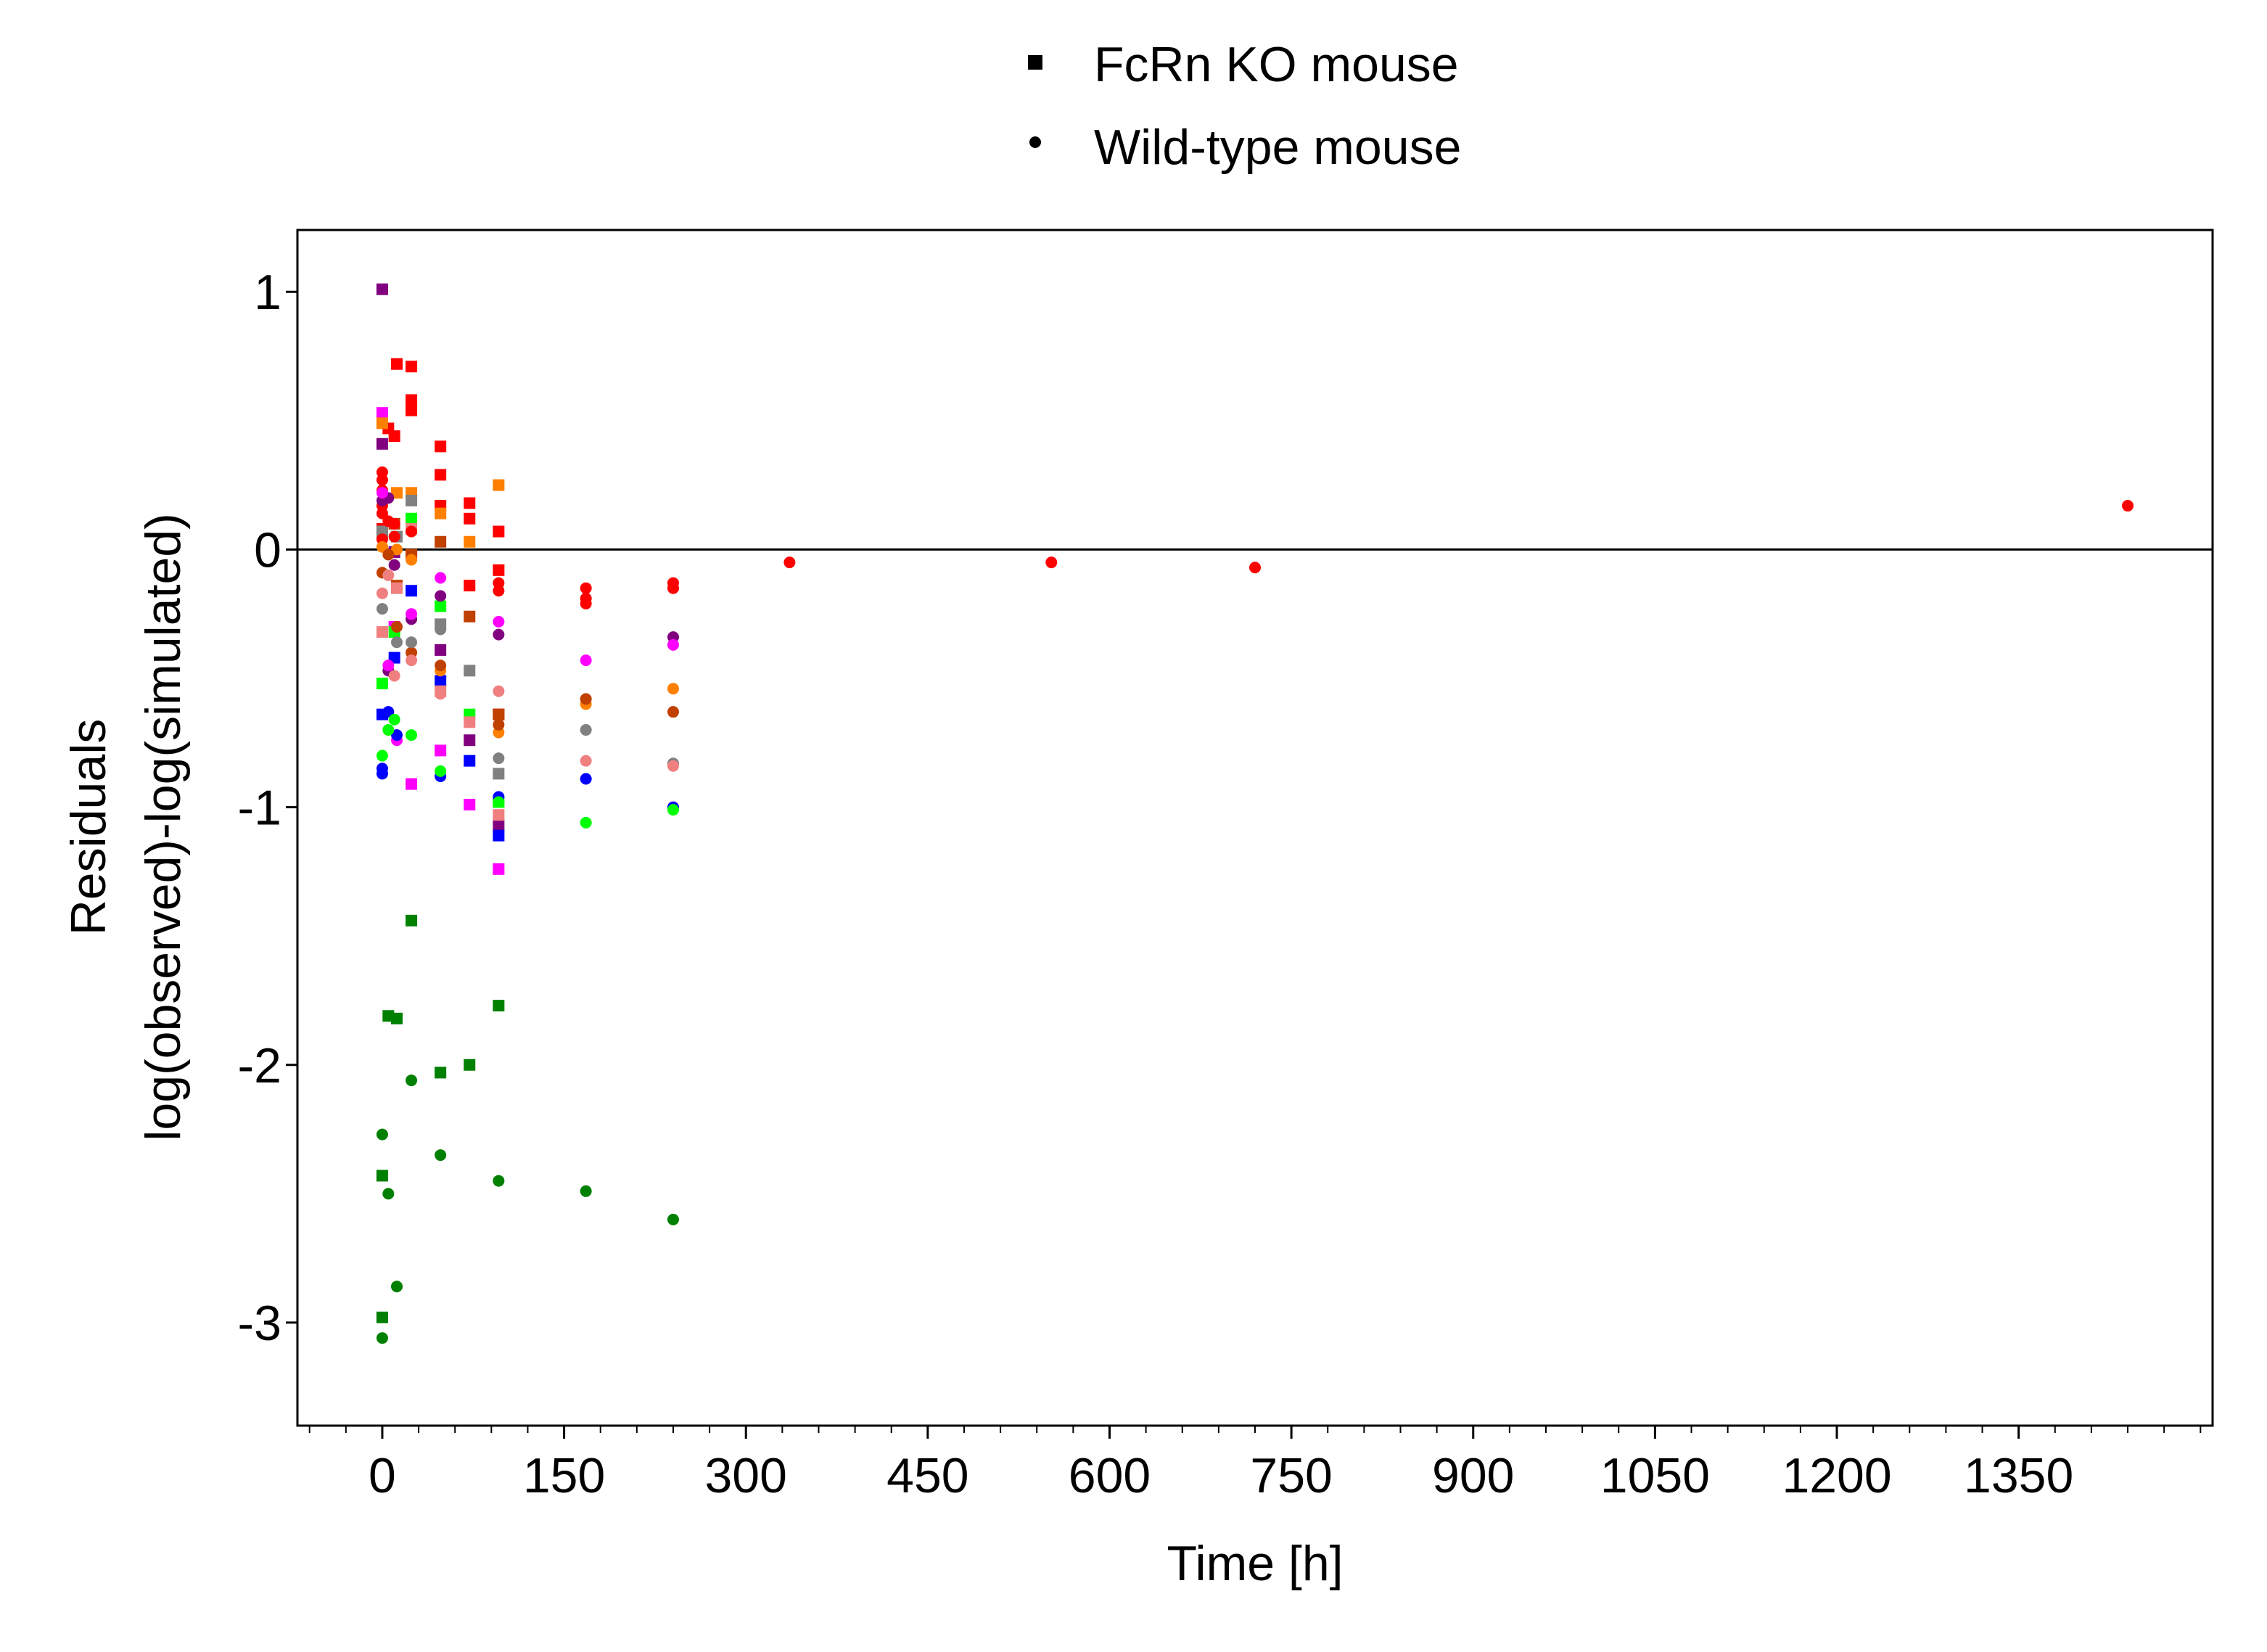 The height and width of the screenshot is (1652, 2267). What do you see at coordinates (259, 1324) in the screenshot?
I see `y-tick-label: -3` at bounding box center [259, 1324].